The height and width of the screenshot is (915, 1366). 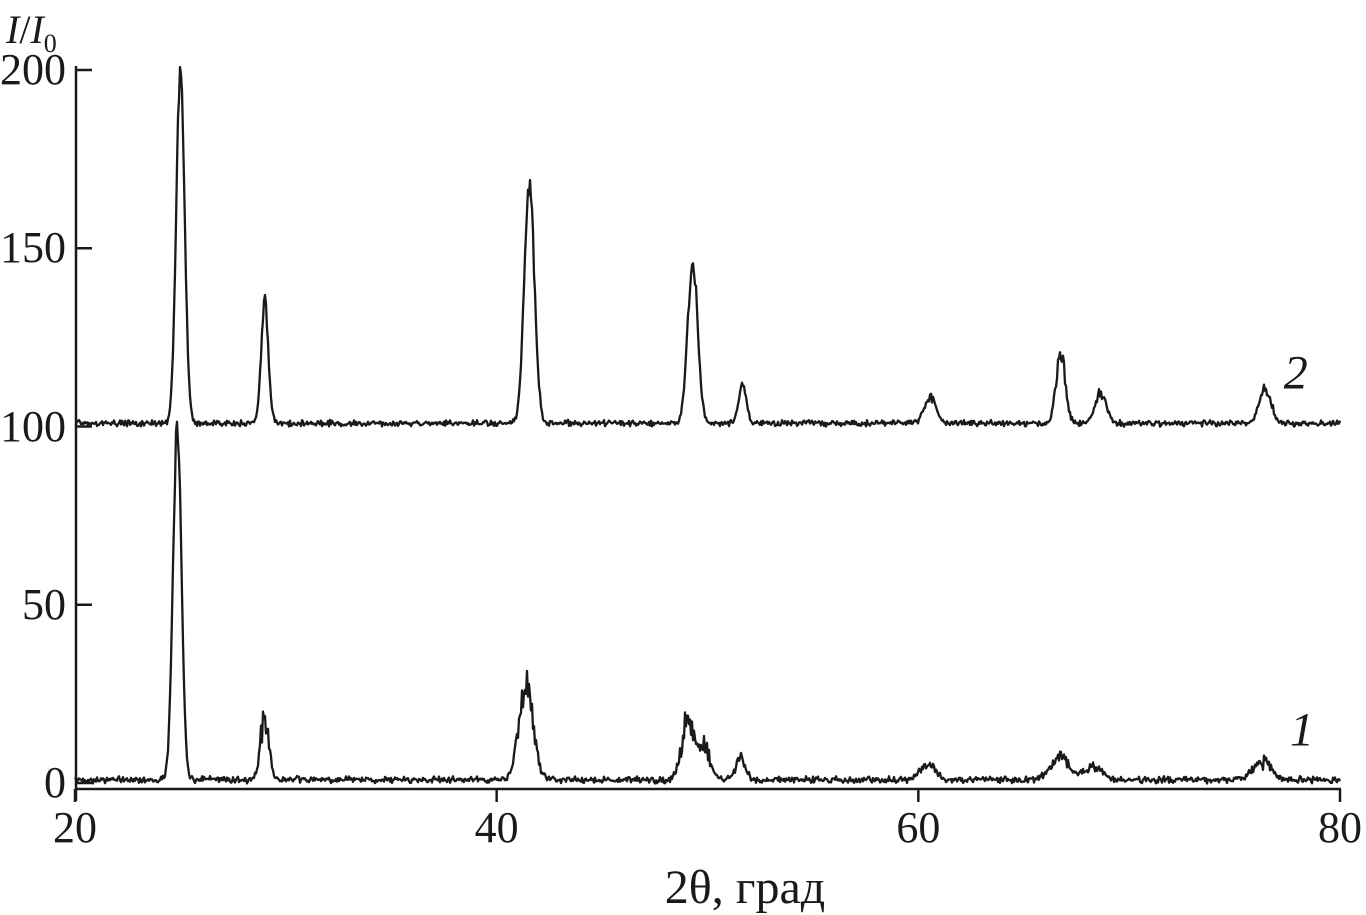 What do you see at coordinates (918, 827) in the screenshot?
I see `x-tick-label: 60` at bounding box center [918, 827].